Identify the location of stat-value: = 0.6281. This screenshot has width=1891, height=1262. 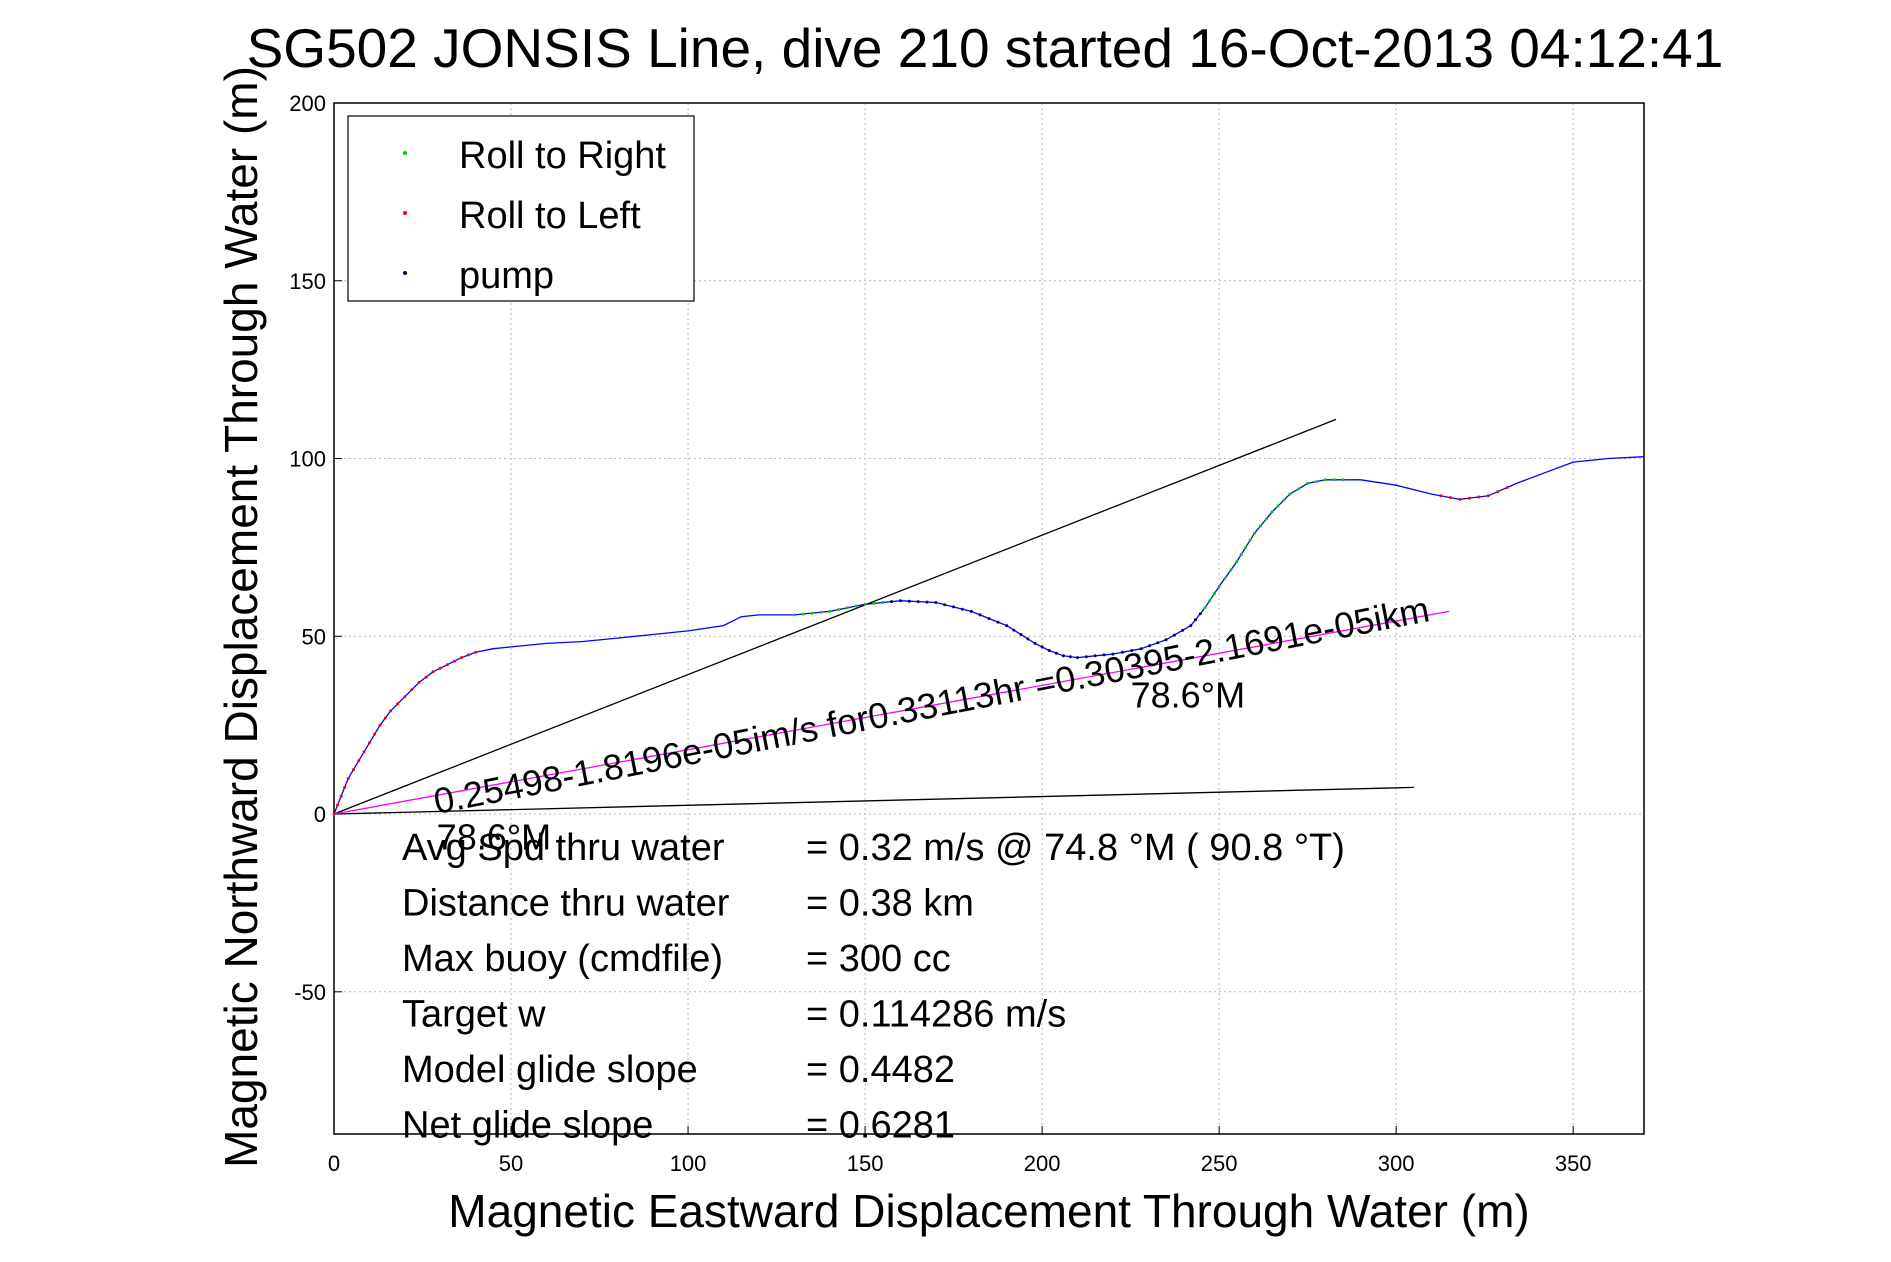
(880, 1126).